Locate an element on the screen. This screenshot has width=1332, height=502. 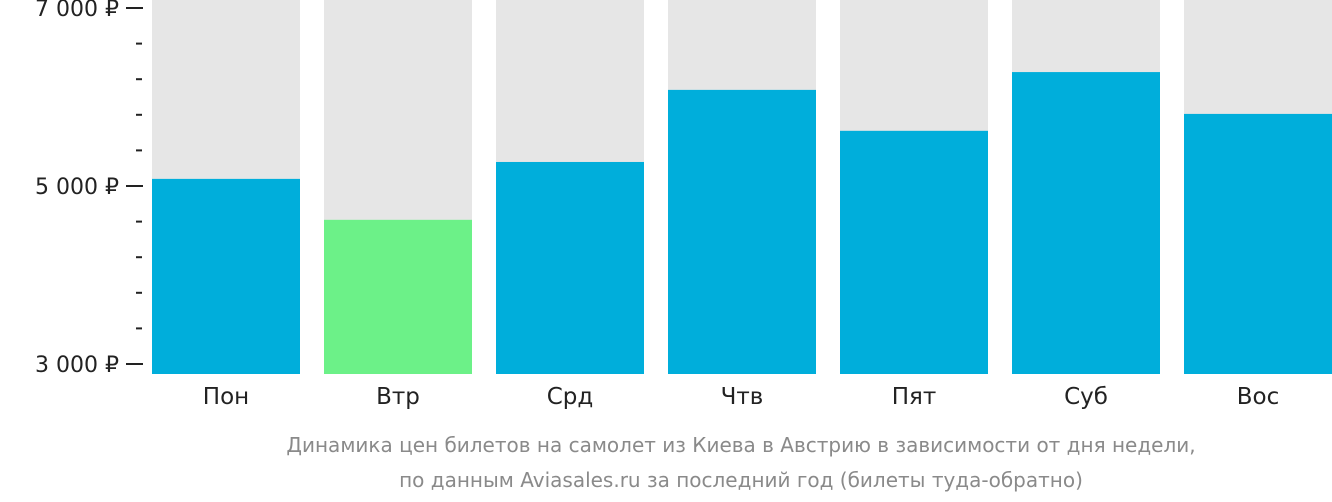
y-tick-label-2: 7 000 ₽ is located at coordinates (77, 11).